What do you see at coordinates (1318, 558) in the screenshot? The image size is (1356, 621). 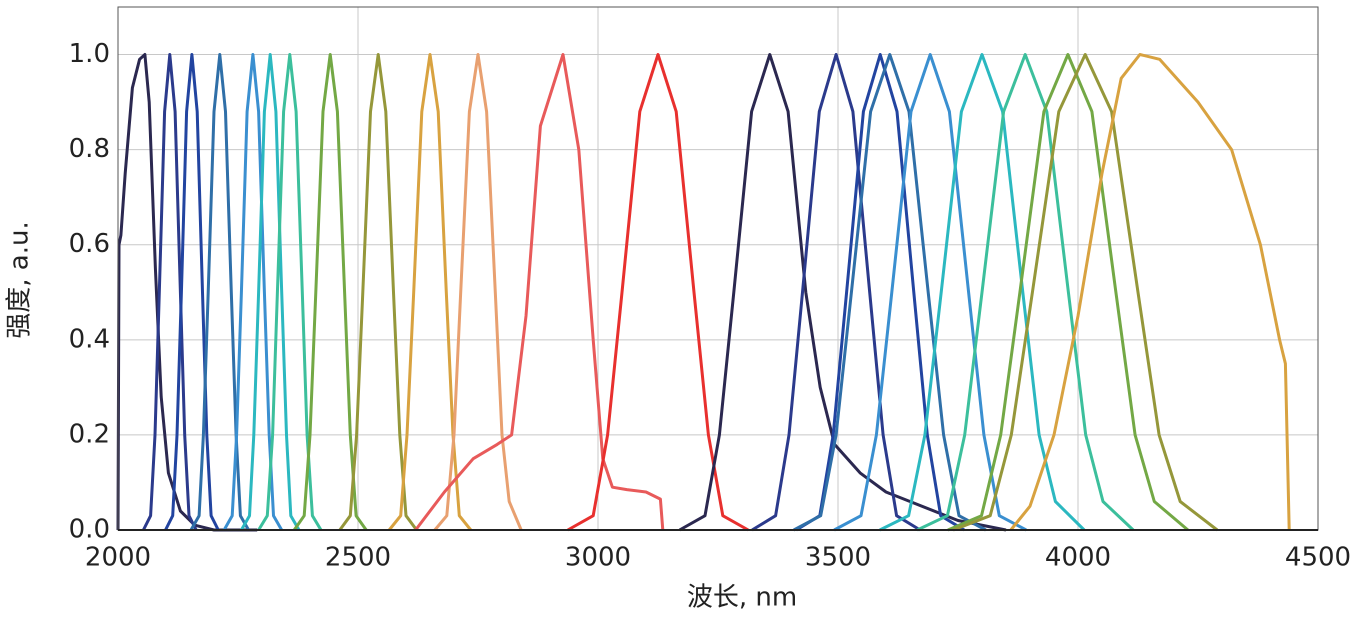 I see `x-tick-label: 4500` at bounding box center [1318, 558].